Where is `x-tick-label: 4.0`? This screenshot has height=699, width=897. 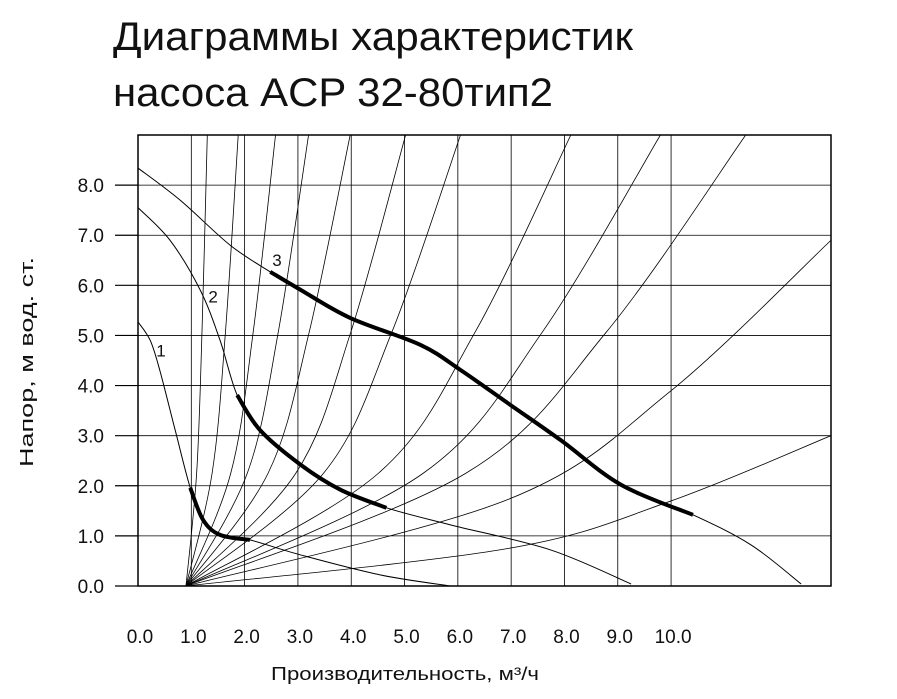
x-tick-label: 4.0 is located at coordinates (353, 637).